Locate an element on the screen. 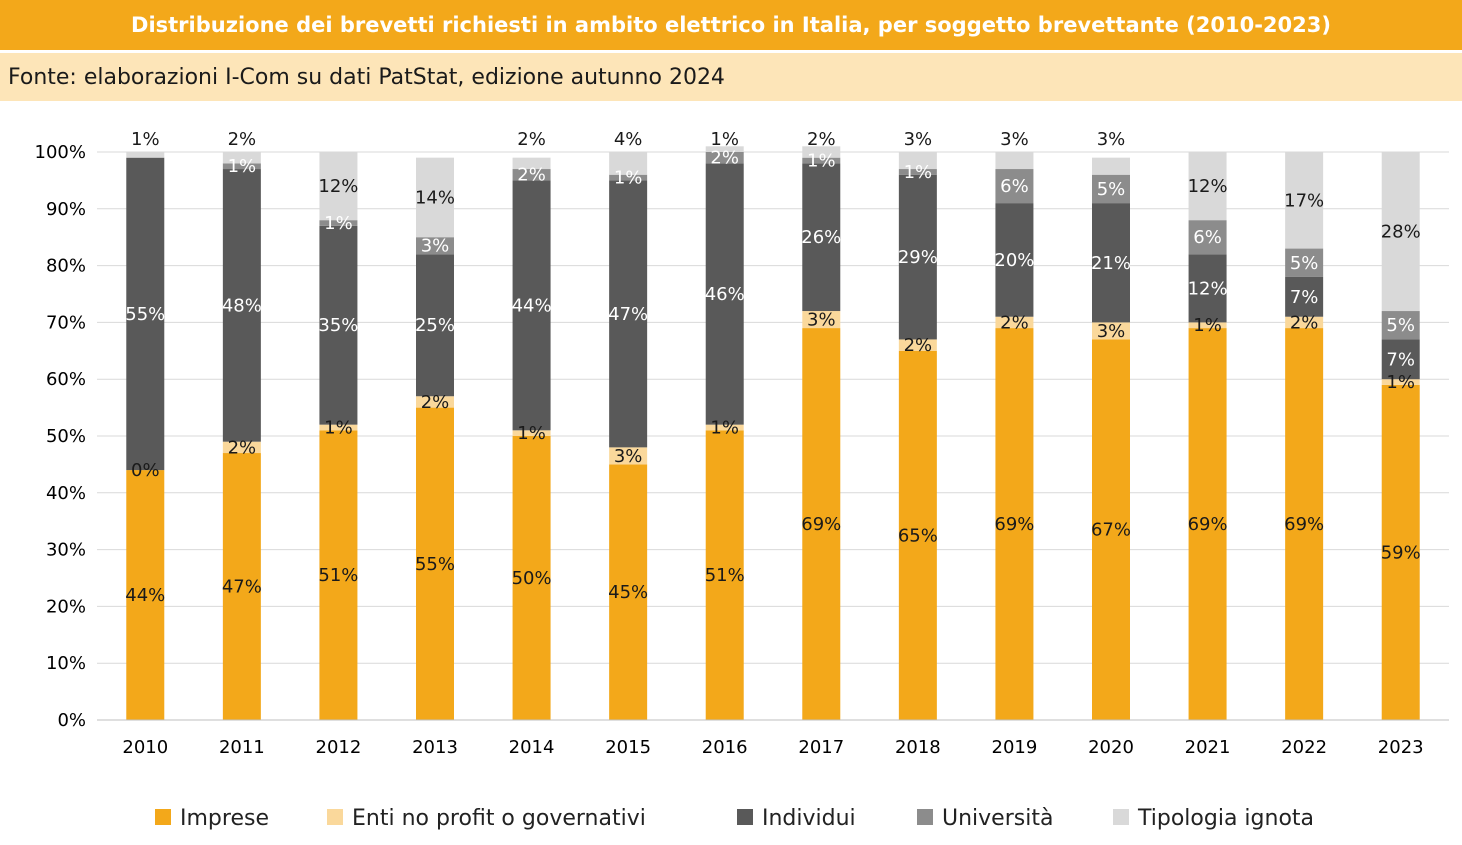  data-label: 12% is located at coordinates (338, 186).